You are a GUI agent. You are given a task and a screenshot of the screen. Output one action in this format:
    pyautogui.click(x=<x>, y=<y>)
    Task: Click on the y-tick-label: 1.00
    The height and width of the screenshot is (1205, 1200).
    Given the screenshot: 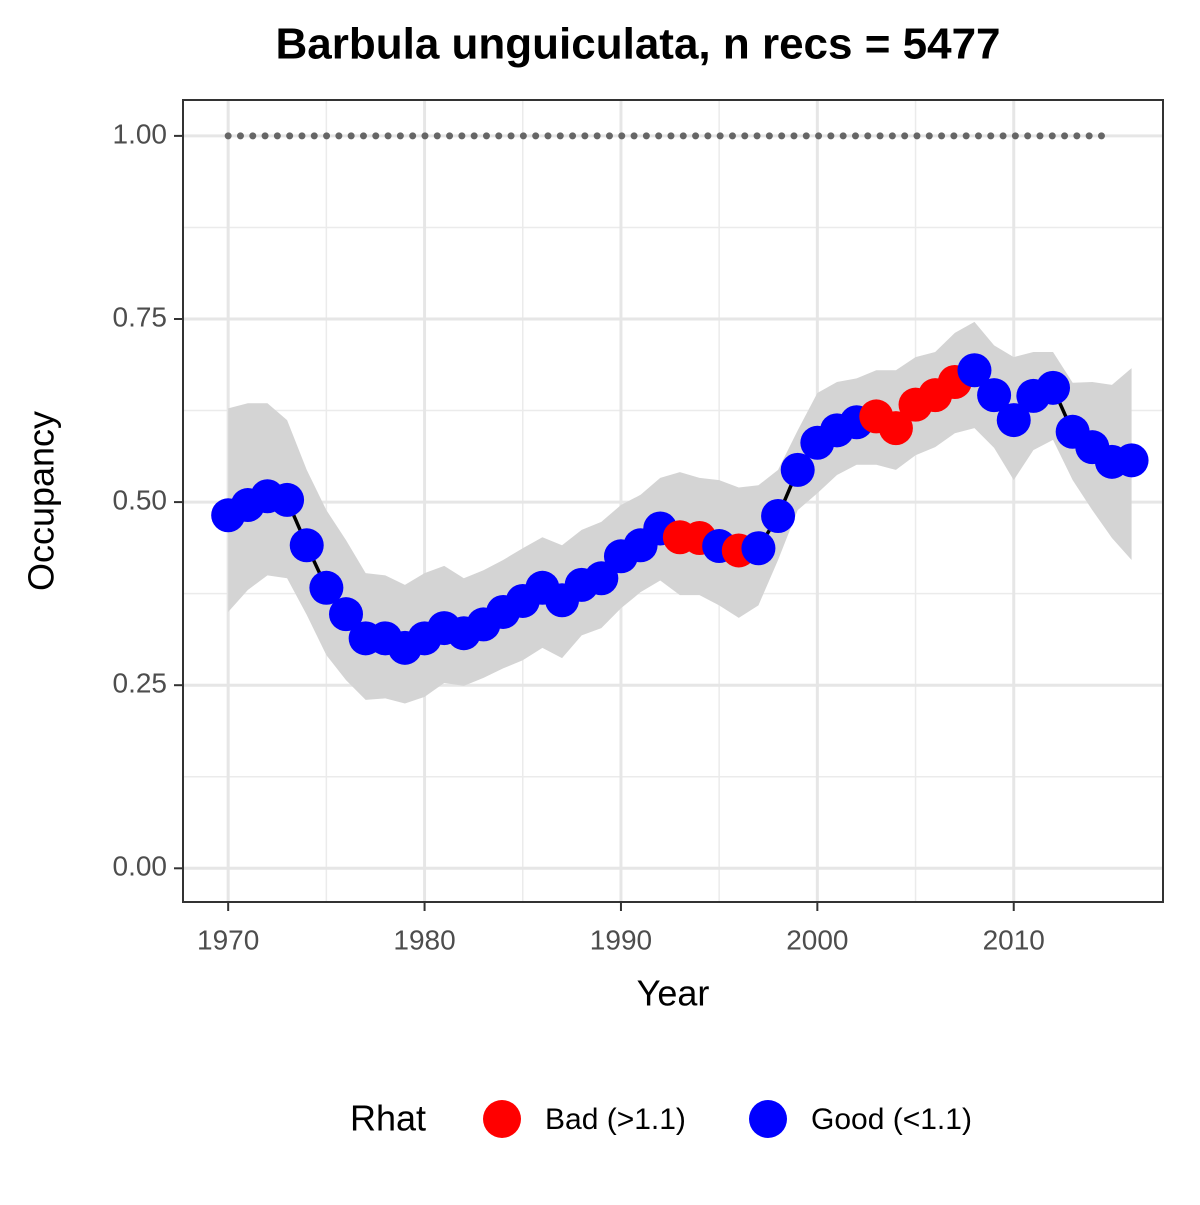 What is the action you would take?
    pyautogui.click(x=140, y=133)
    